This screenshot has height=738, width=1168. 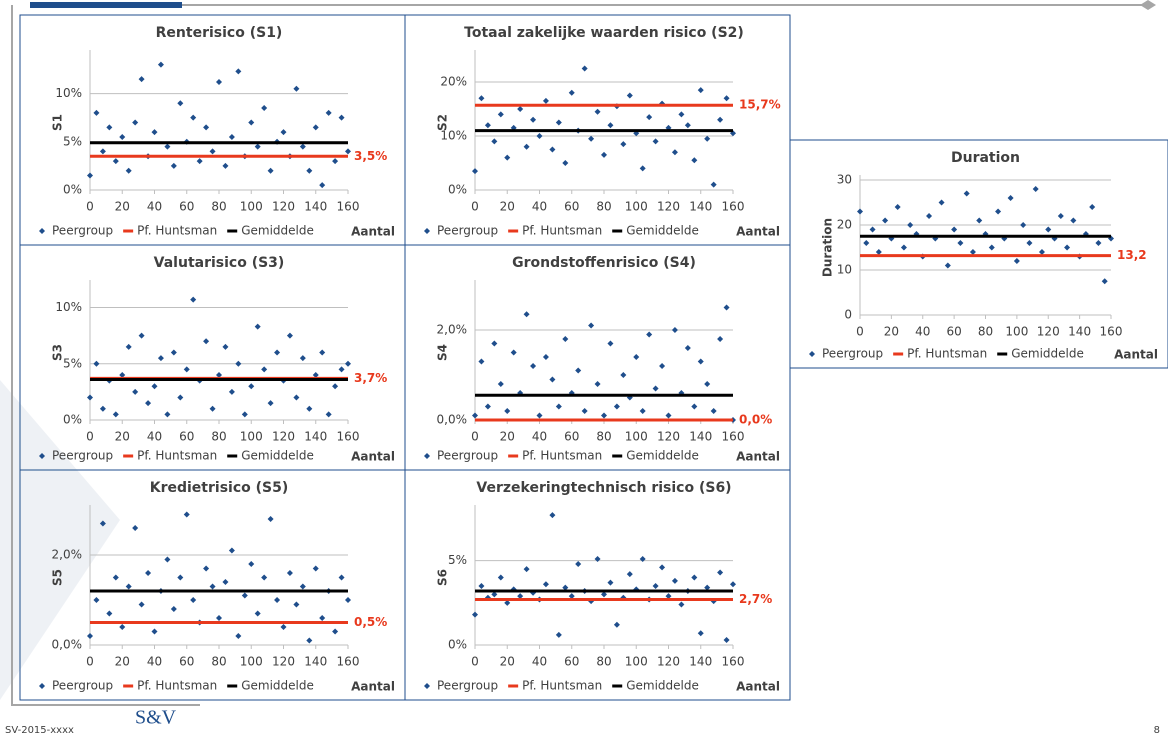 I want to click on x-tick-label: 40, so click(x=539, y=207).